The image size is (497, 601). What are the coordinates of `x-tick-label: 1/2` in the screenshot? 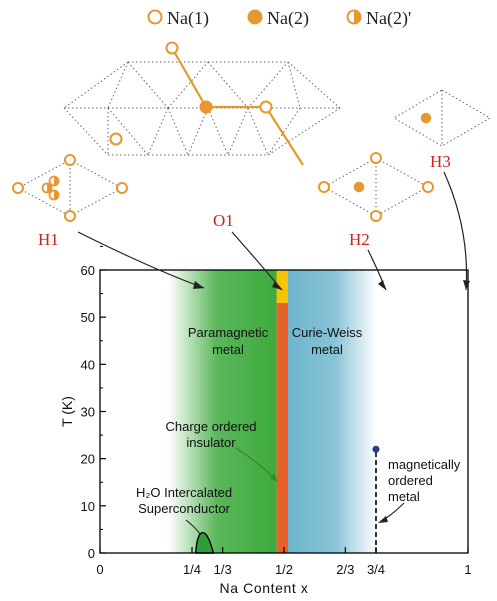 It's located at (284, 569).